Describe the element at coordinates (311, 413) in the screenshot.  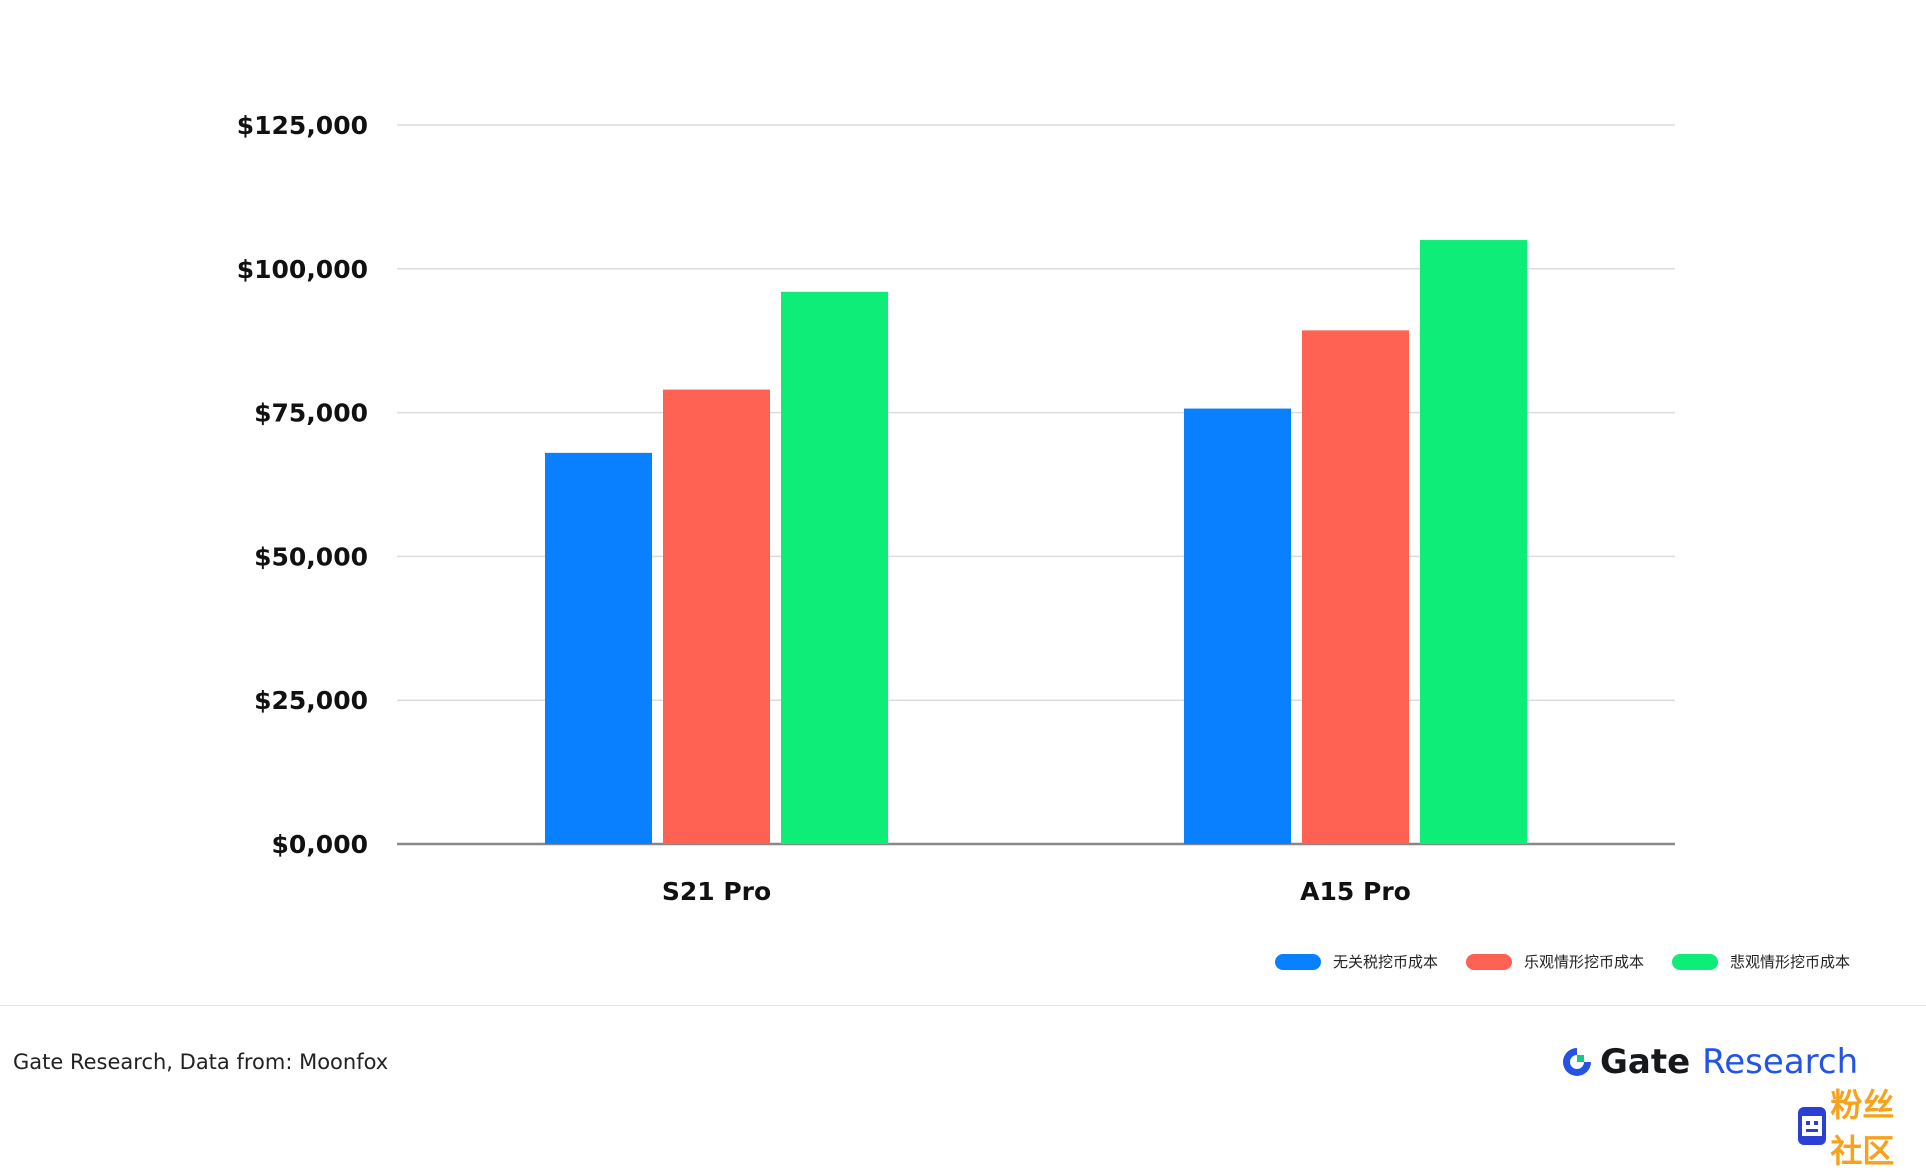
I see `y-tick-label: $75,000` at that location.